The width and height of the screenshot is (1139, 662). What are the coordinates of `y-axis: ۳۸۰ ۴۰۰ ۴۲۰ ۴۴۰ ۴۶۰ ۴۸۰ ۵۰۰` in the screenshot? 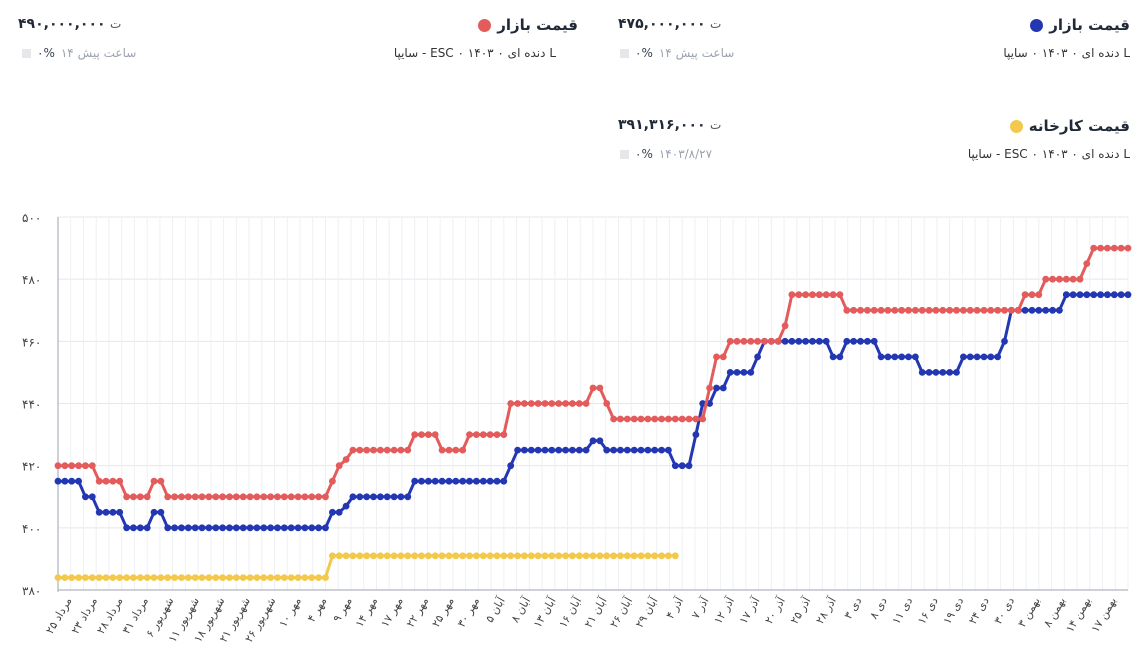 It's located at (31, 404).